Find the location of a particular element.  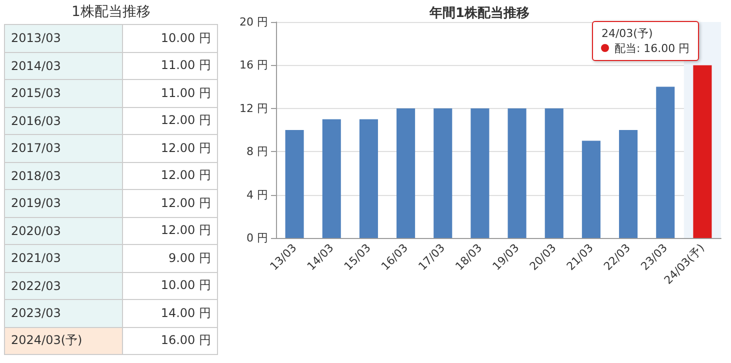

category-label: 2013/03 is located at coordinates (63, 38).